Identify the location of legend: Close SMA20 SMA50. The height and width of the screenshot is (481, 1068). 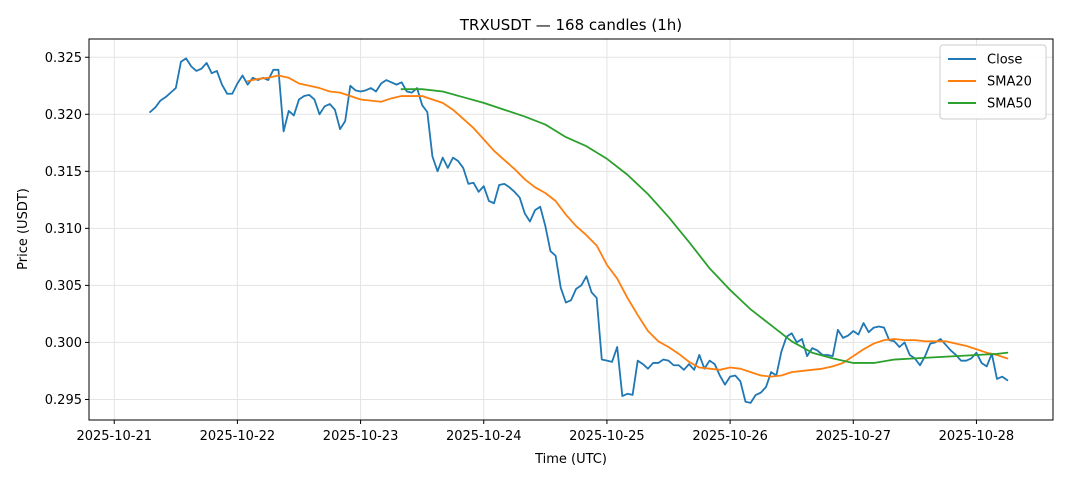
(993, 82).